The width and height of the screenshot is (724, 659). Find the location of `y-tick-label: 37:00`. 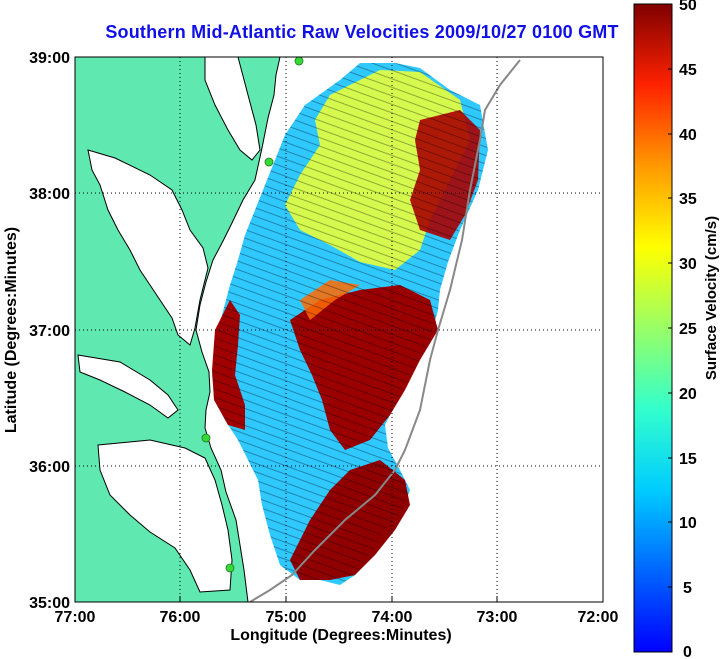

y-tick-label: 37:00 is located at coordinates (49, 331).